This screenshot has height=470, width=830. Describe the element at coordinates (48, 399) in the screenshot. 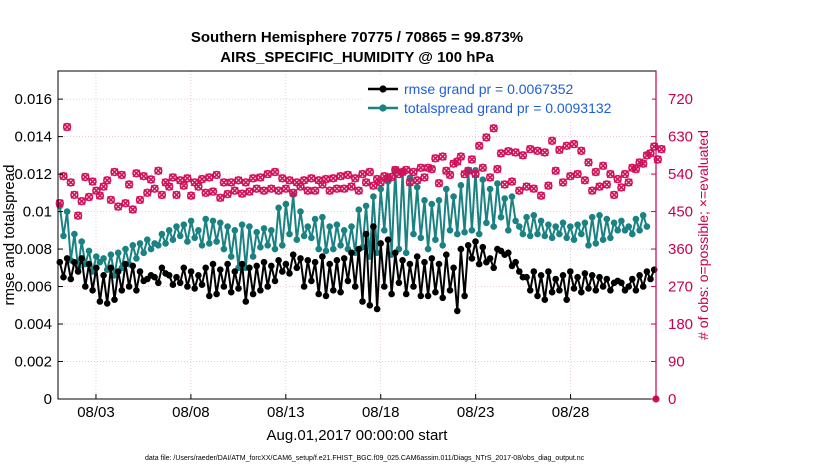

I see `y-tick-label: 0` at that location.